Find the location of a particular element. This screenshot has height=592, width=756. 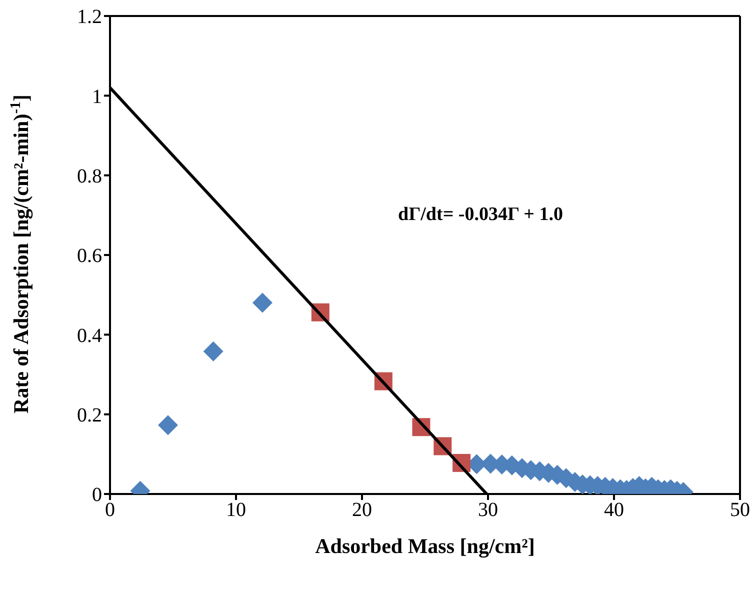

y-tick-label: 0.6 is located at coordinates (89, 256).